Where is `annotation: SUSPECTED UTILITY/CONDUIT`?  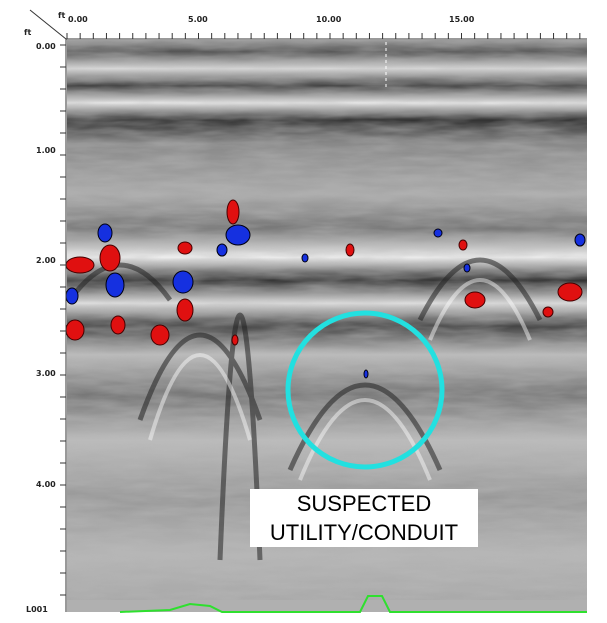
annotation: SUSPECTED UTILITY/CONDUIT is located at coordinates (364, 518).